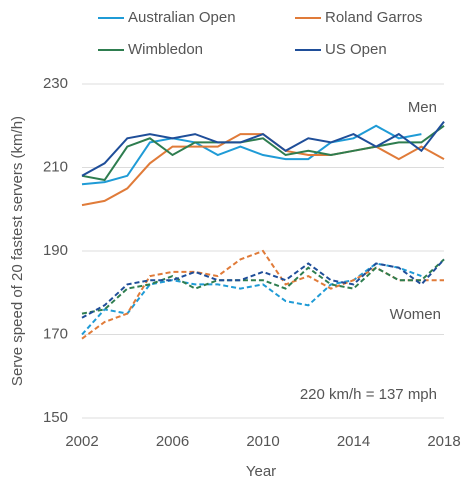  I want to click on legend-label: Roland Garros, so click(374, 17).